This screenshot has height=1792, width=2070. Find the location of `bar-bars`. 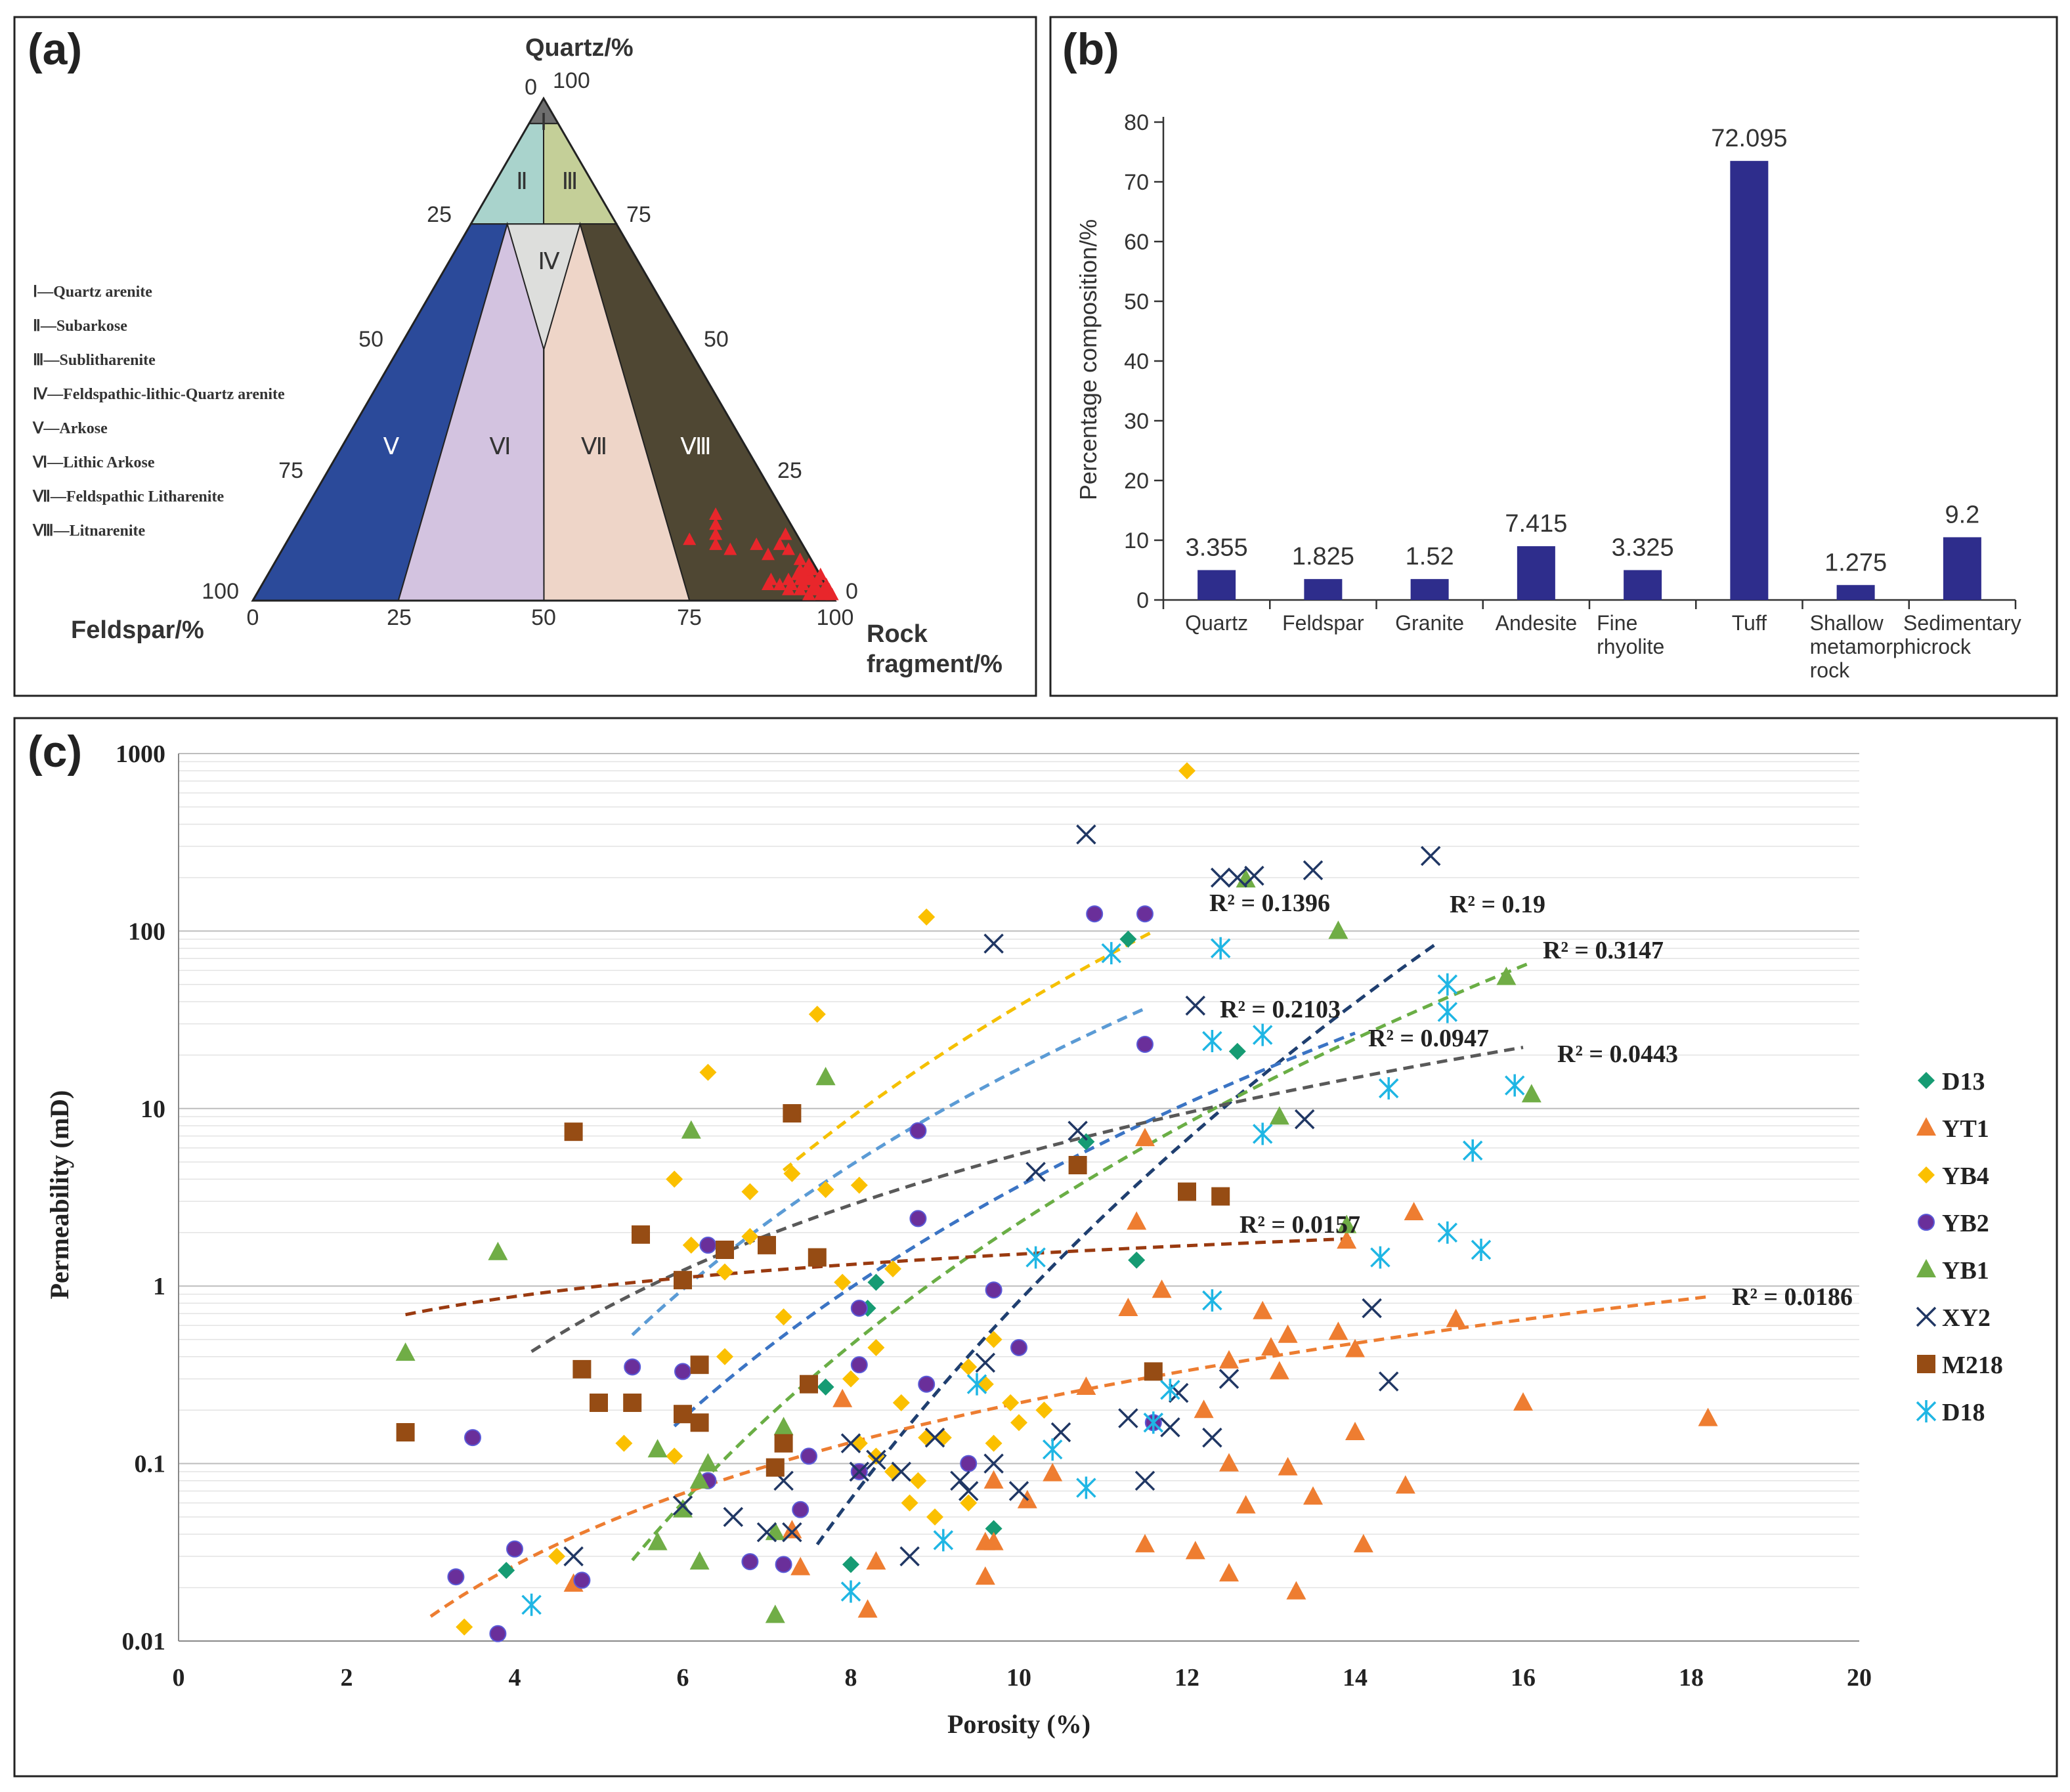

bar-bars is located at coordinates (1589, 380).